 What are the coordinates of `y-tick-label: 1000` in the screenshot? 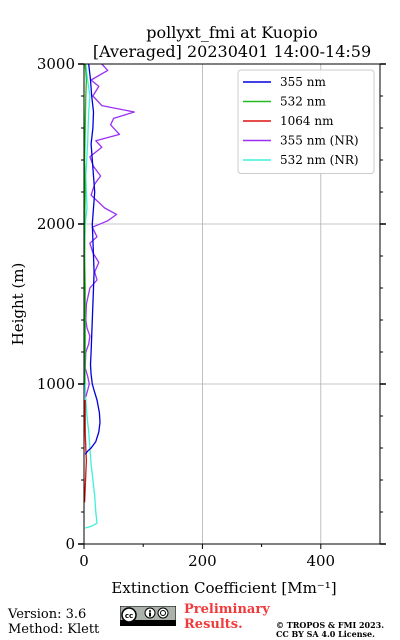 It's located at (56, 384).